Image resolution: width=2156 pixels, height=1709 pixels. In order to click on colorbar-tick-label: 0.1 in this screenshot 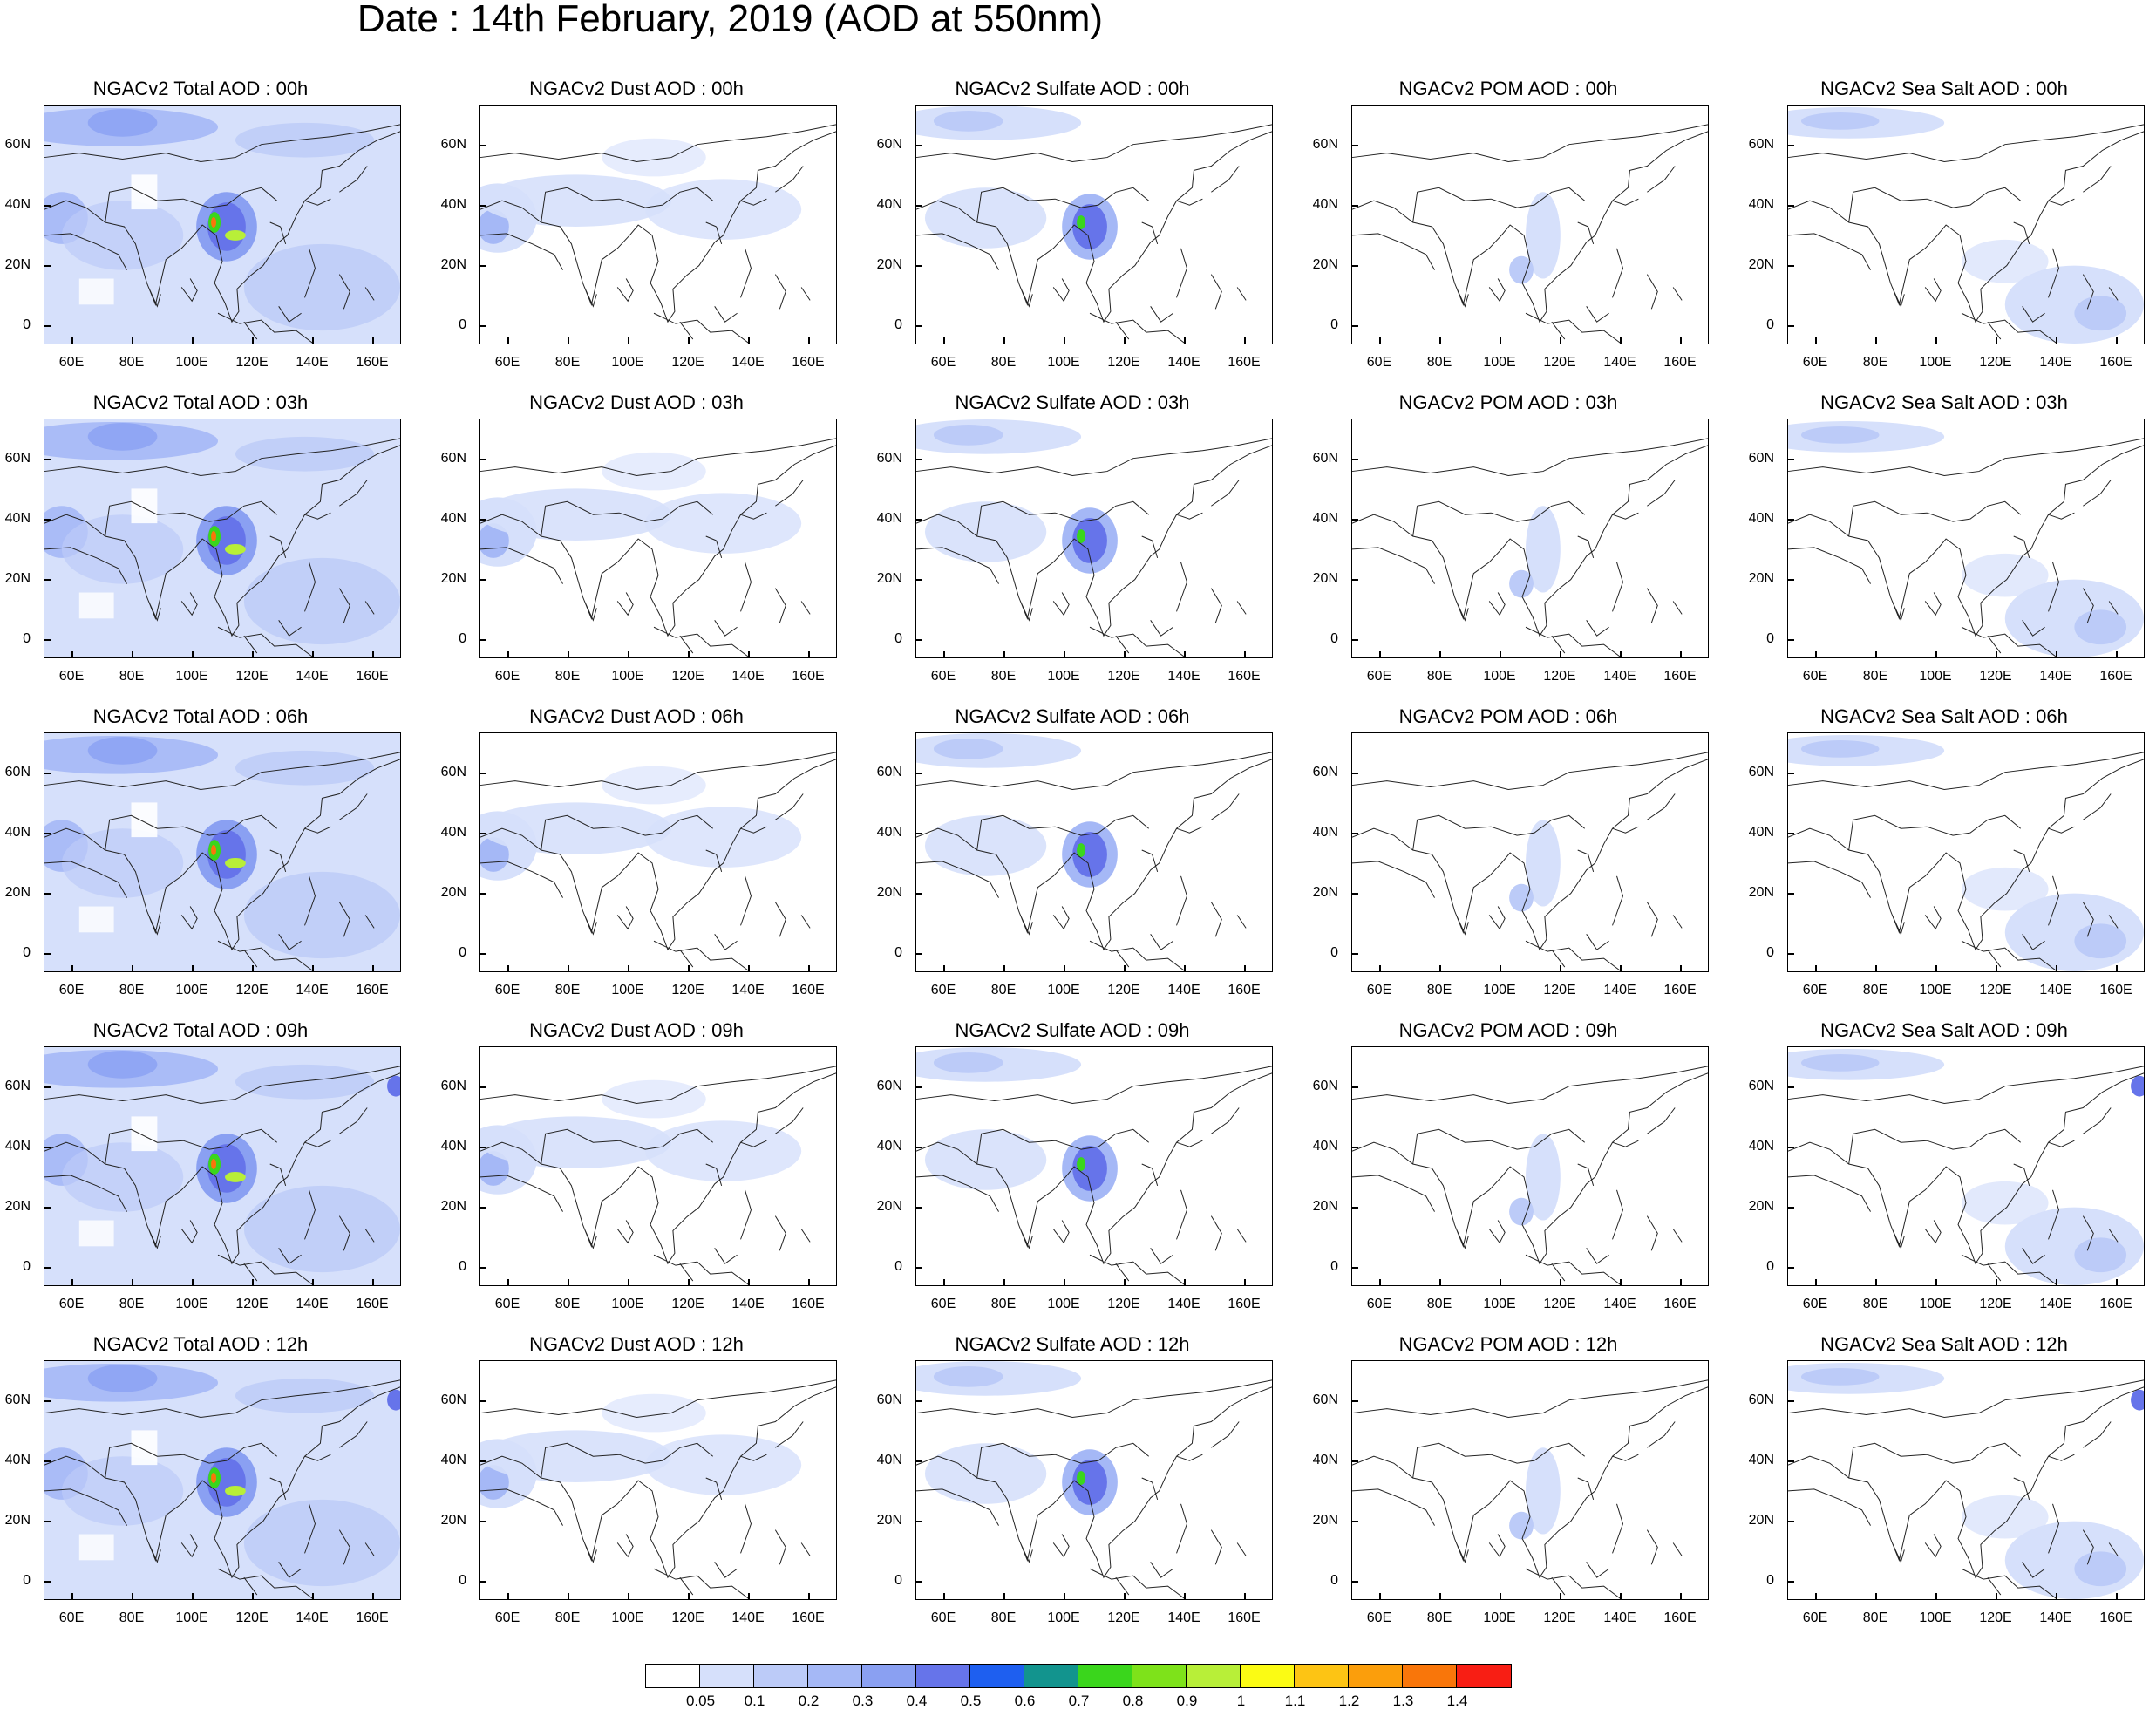, I will do `click(754, 1700)`.